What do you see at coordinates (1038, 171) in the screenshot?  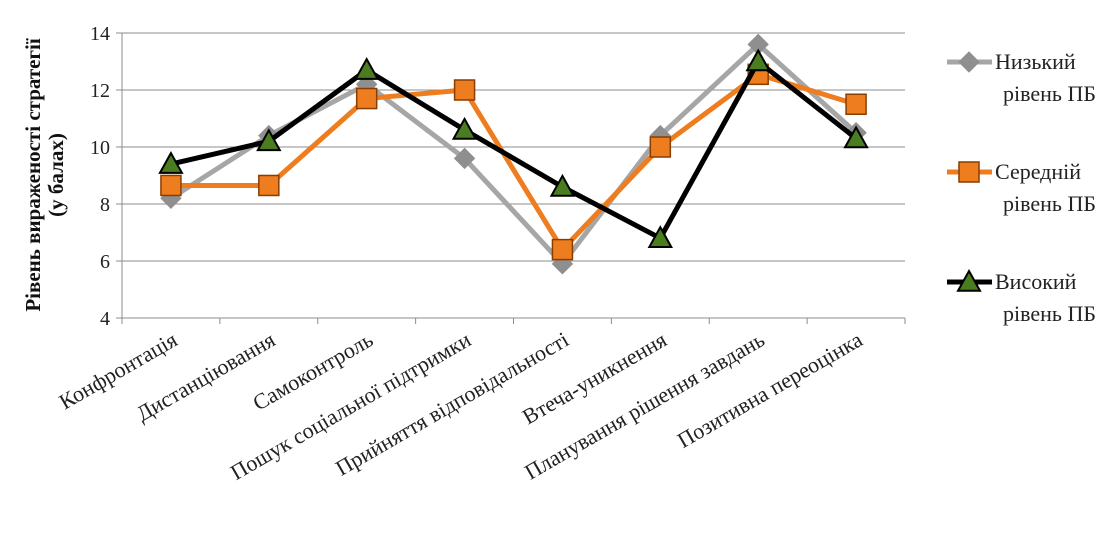 I see `legend-label-line1: Середній` at bounding box center [1038, 171].